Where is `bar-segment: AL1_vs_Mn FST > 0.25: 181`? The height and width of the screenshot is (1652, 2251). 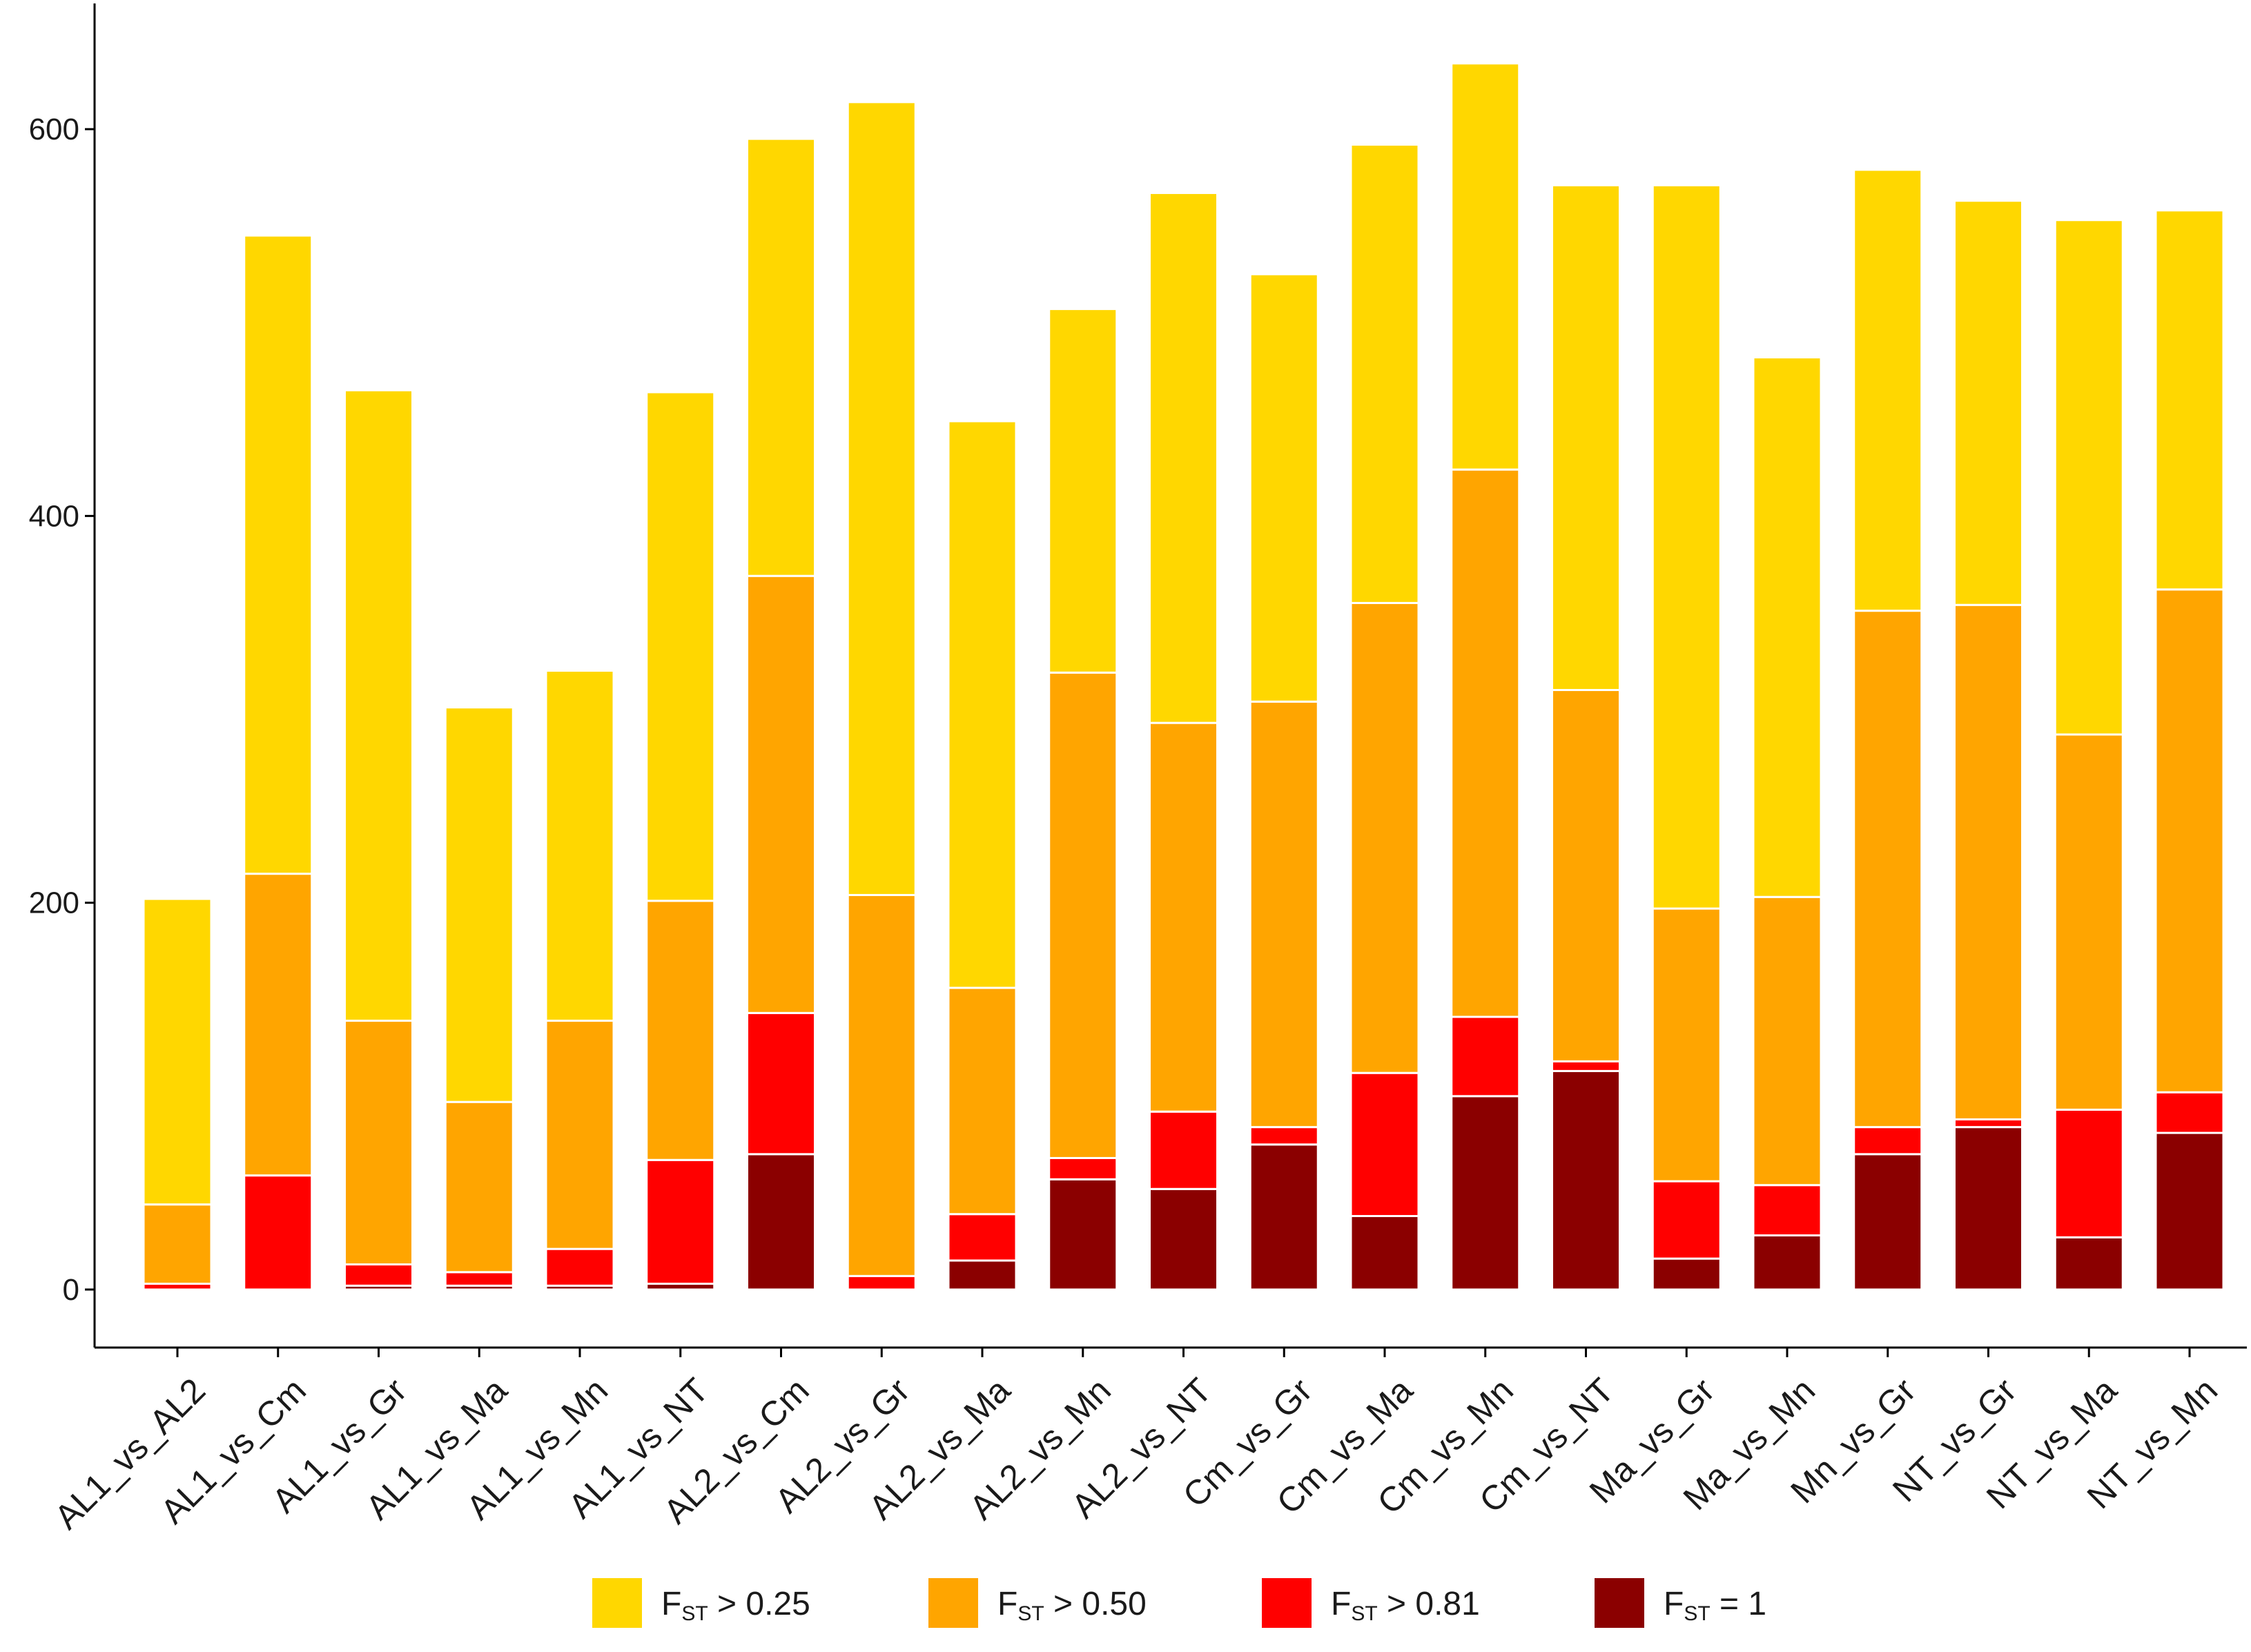
bar-segment: AL1_vs_Mn FST > 0.25: 181 is located at coordinates (580, 845).